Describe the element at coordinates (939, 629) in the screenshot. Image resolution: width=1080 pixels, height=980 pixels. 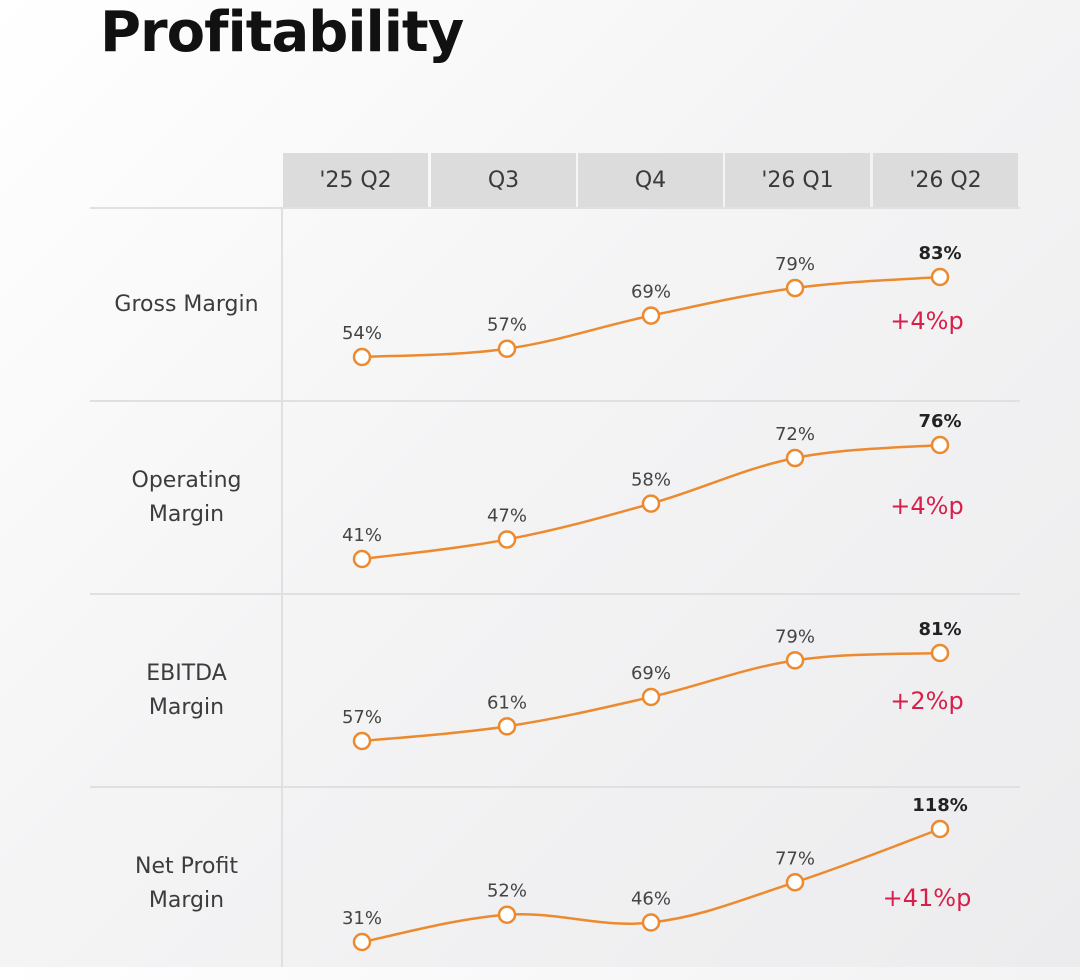
I see `data-label: 81%` at that location.